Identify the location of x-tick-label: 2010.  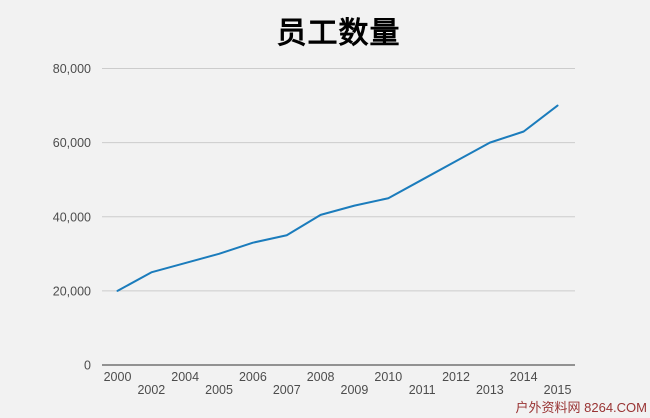
(388, 377).